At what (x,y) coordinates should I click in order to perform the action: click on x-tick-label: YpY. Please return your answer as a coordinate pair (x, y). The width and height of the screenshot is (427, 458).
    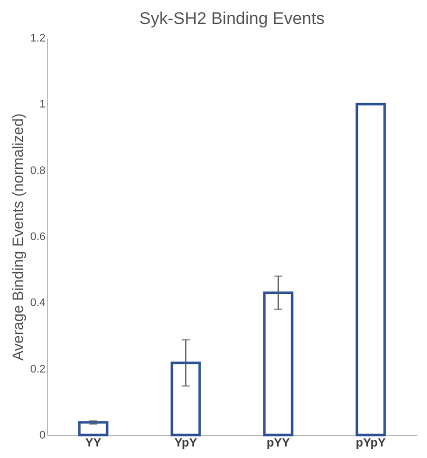
    Looking at the image, I should click on (186, 443).